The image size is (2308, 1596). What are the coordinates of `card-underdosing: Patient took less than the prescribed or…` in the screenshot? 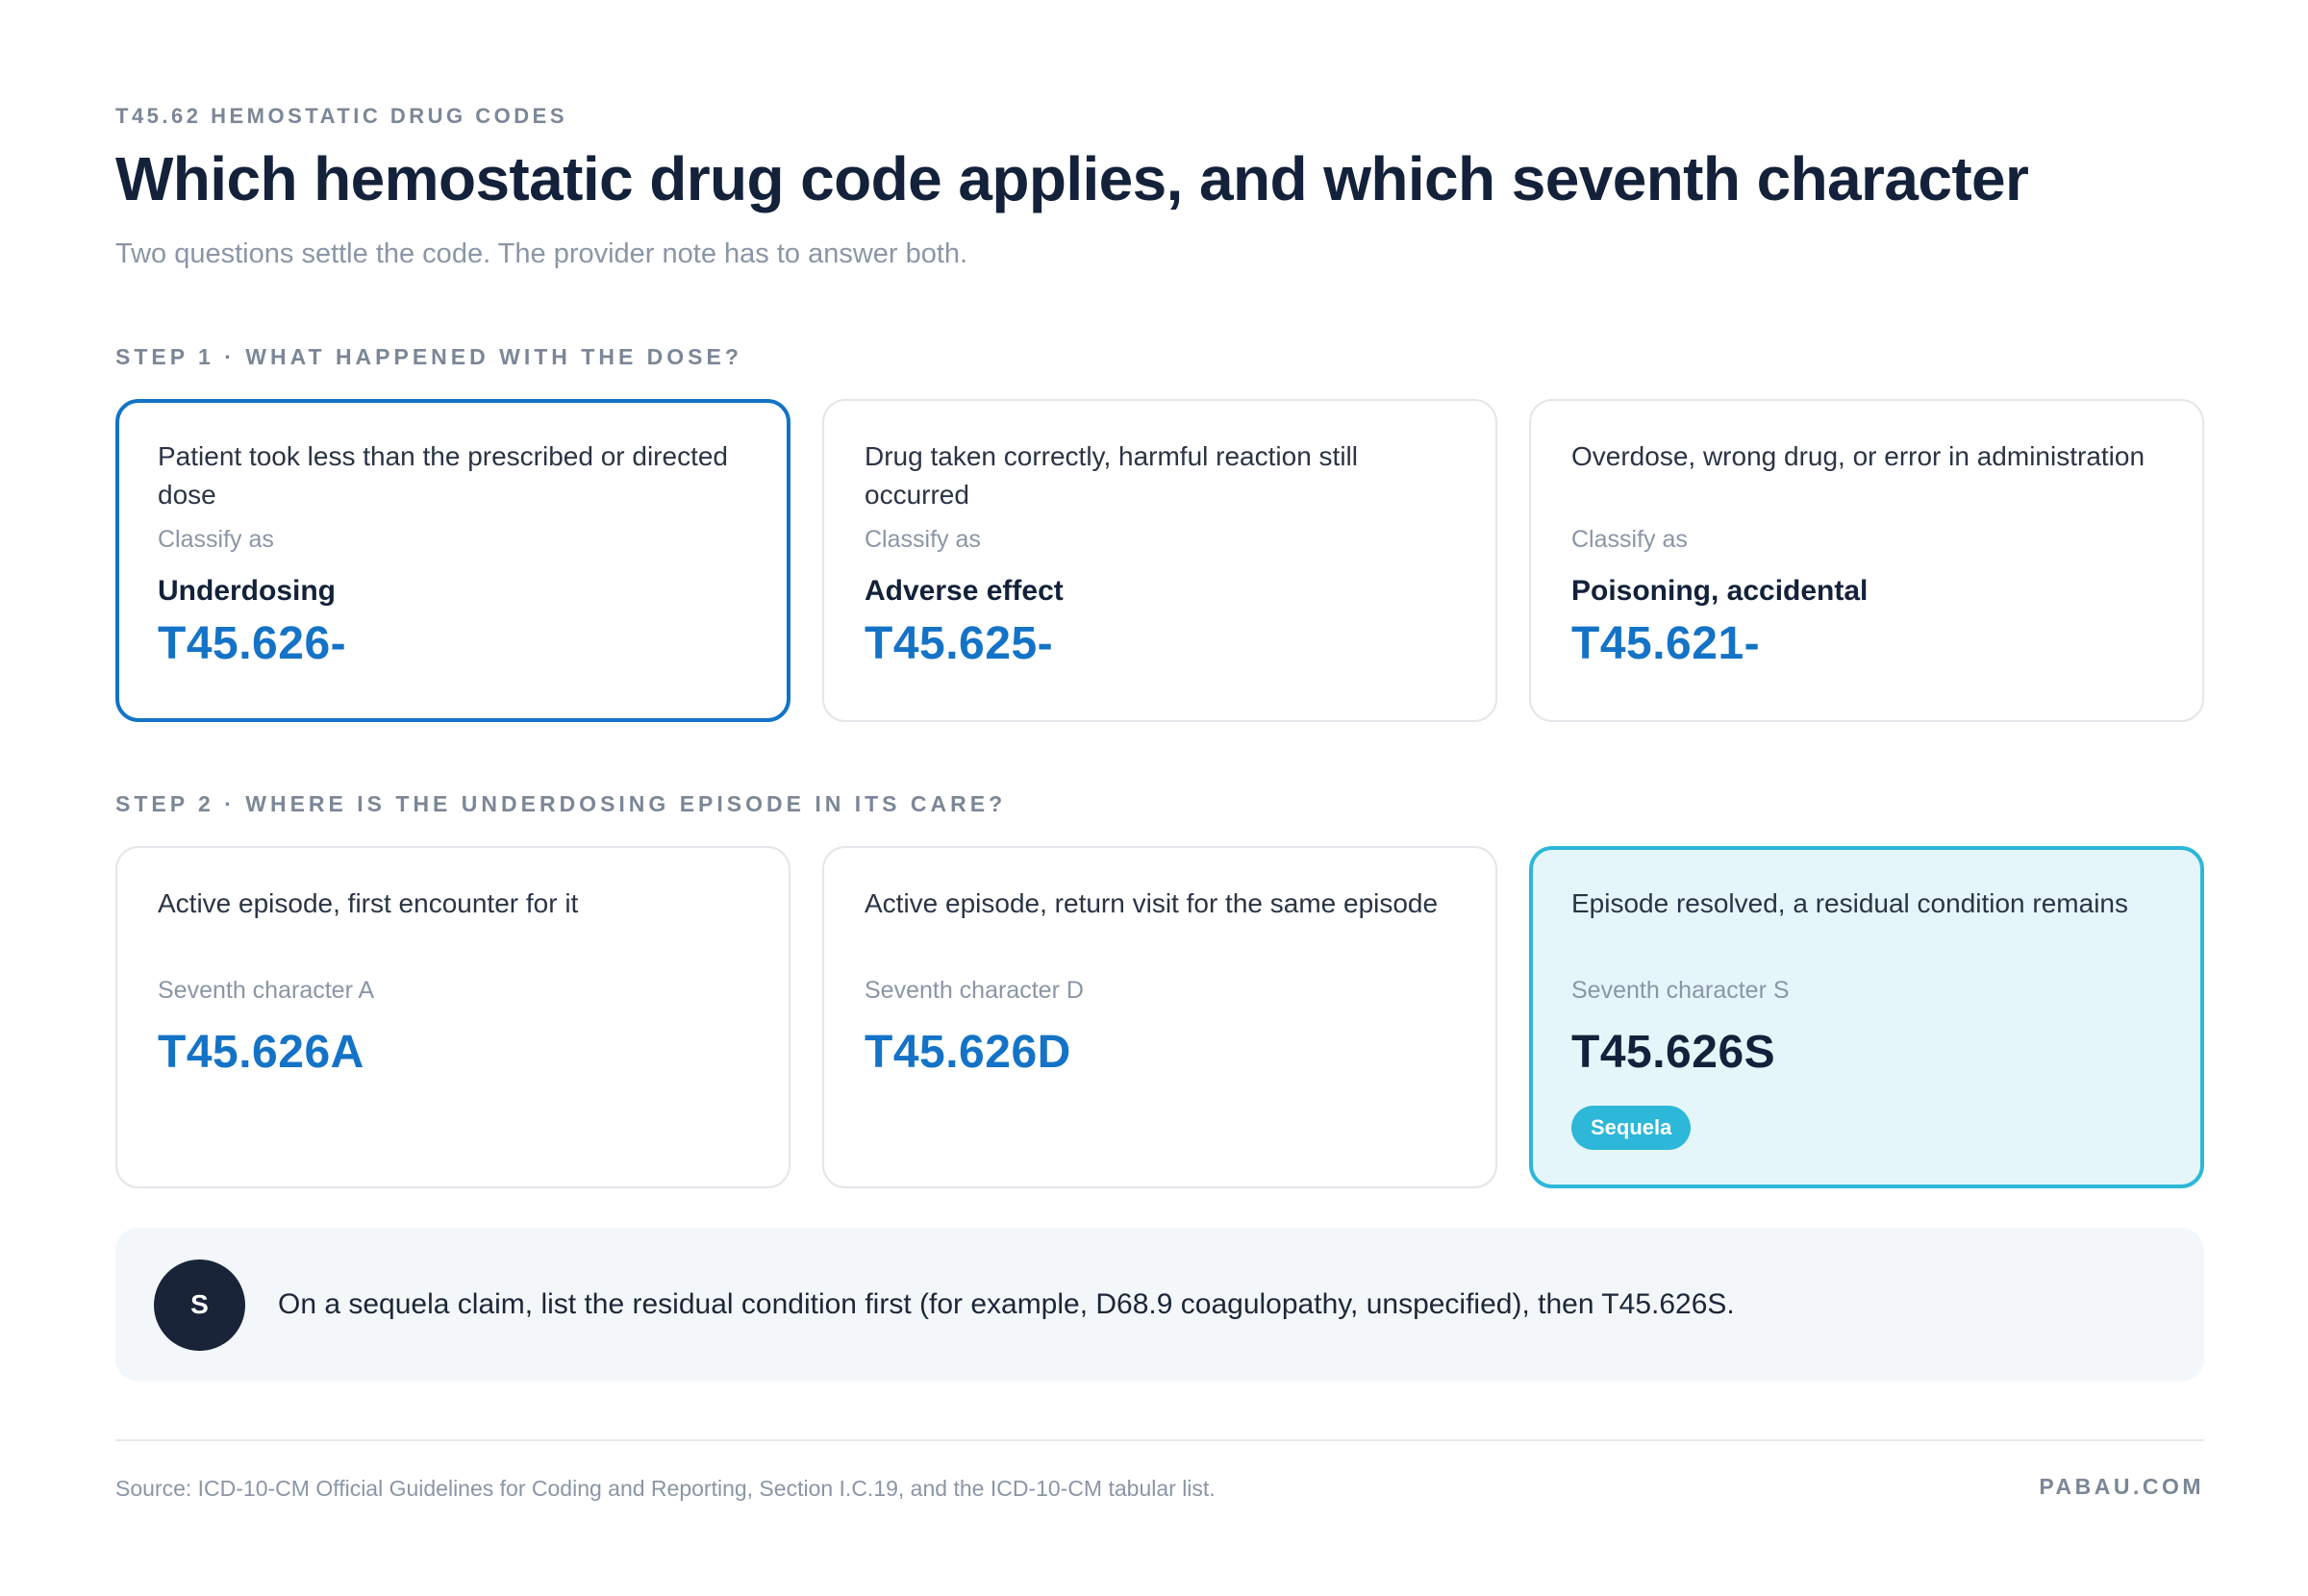 It's located at (453, 560).